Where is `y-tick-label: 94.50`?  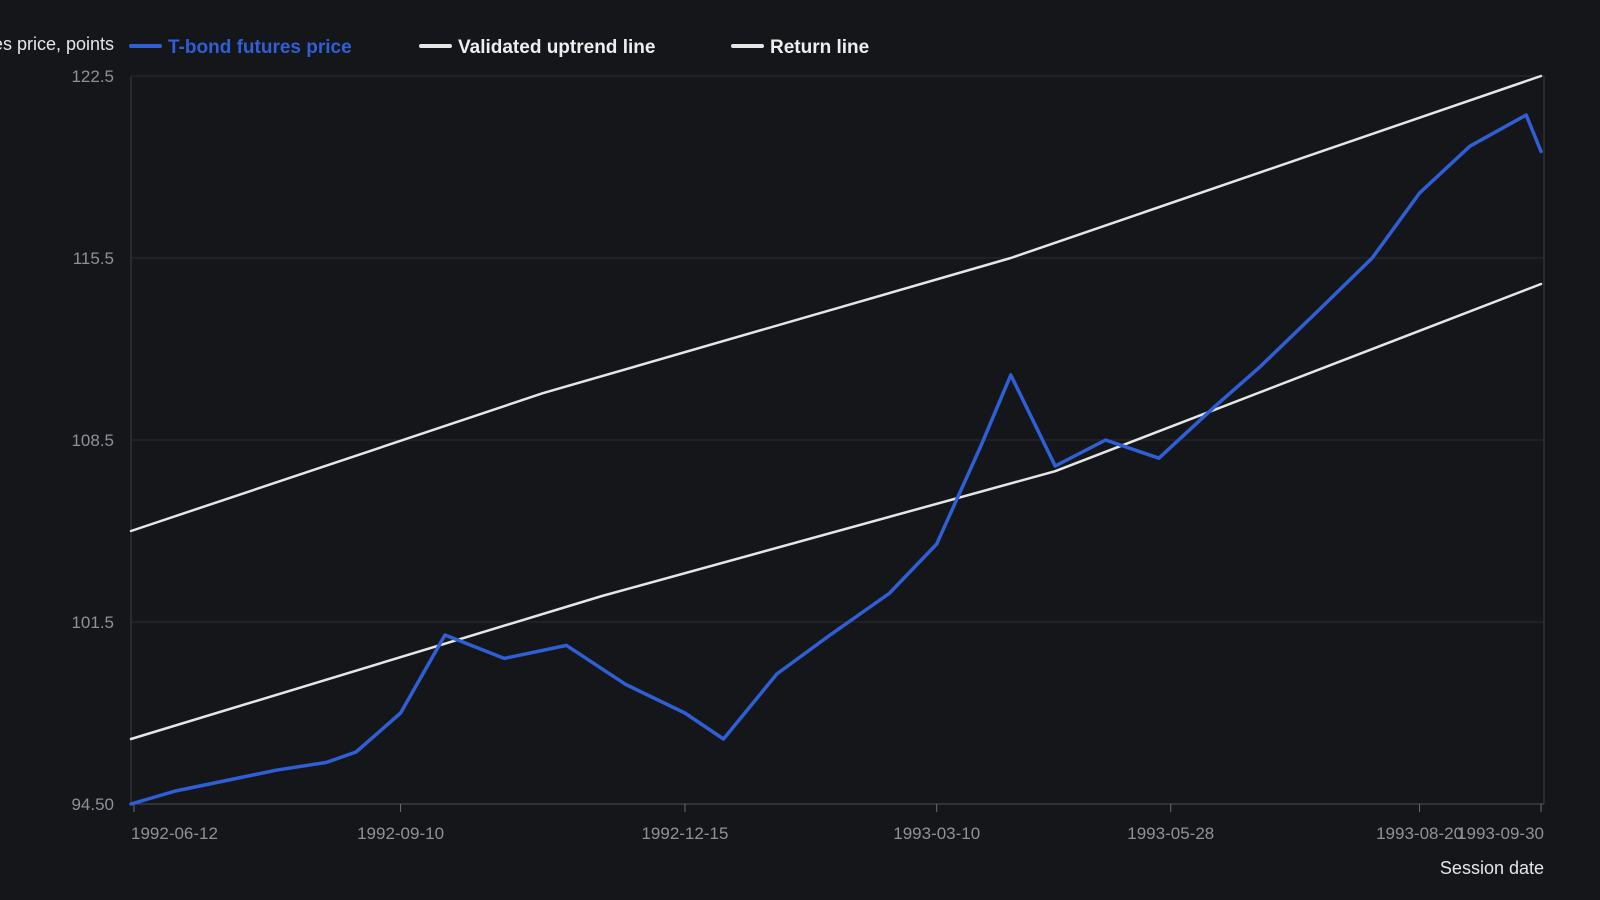
y-tick-label: 94.50 is located at coordinates (92, 804).